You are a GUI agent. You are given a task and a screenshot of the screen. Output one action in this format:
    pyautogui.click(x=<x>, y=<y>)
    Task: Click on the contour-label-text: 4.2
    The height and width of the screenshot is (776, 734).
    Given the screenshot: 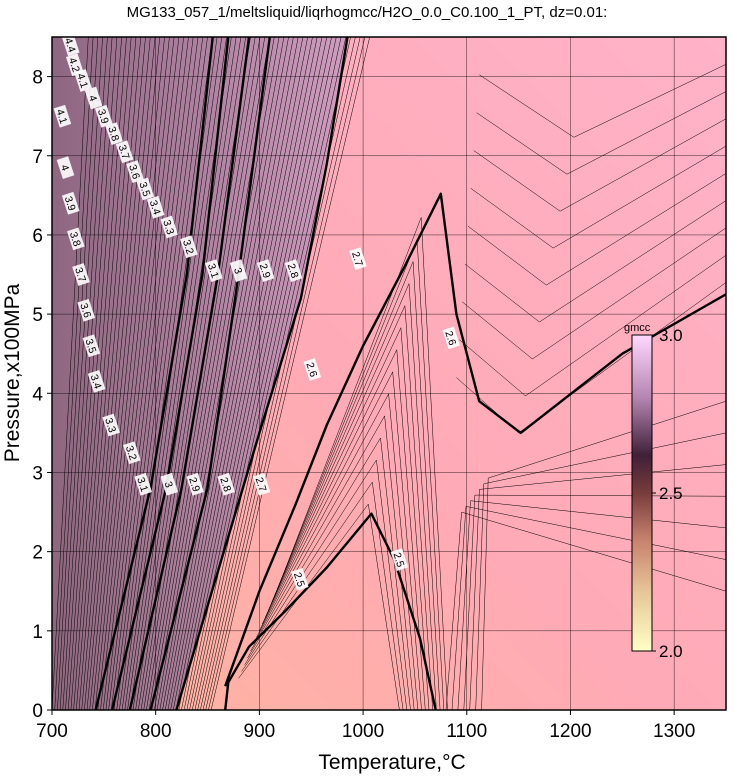 What is the action you would take?
    pyautogui.click(x=74, y=65)
    